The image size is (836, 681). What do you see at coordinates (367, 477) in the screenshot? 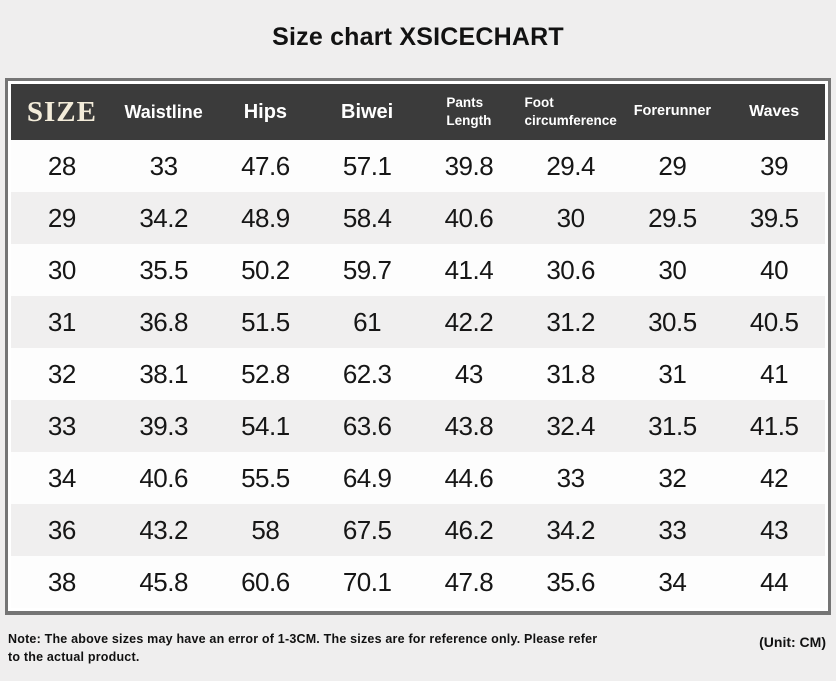
I see `table-cell: 64.9` at bounding box center [367, 477].